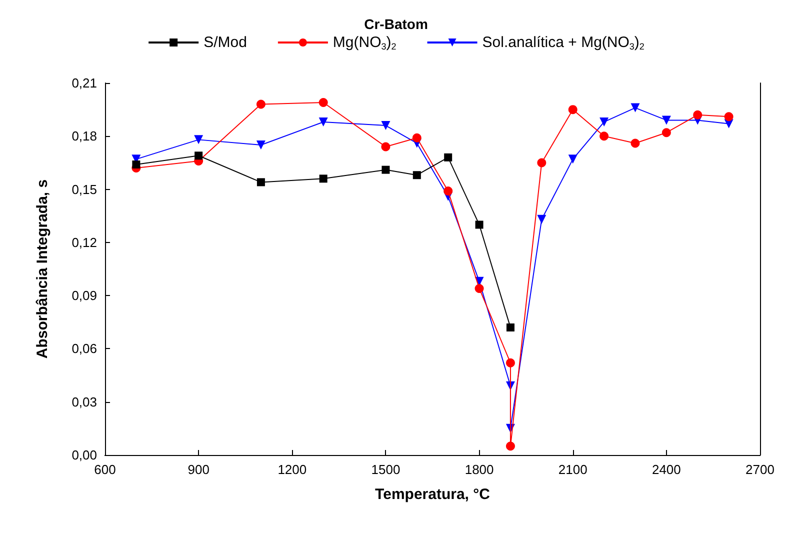  What do you see at coordinates (84, 296) in the screenshot?
I see `y-tick-label: 0,09` at bounding box center [84, 296].